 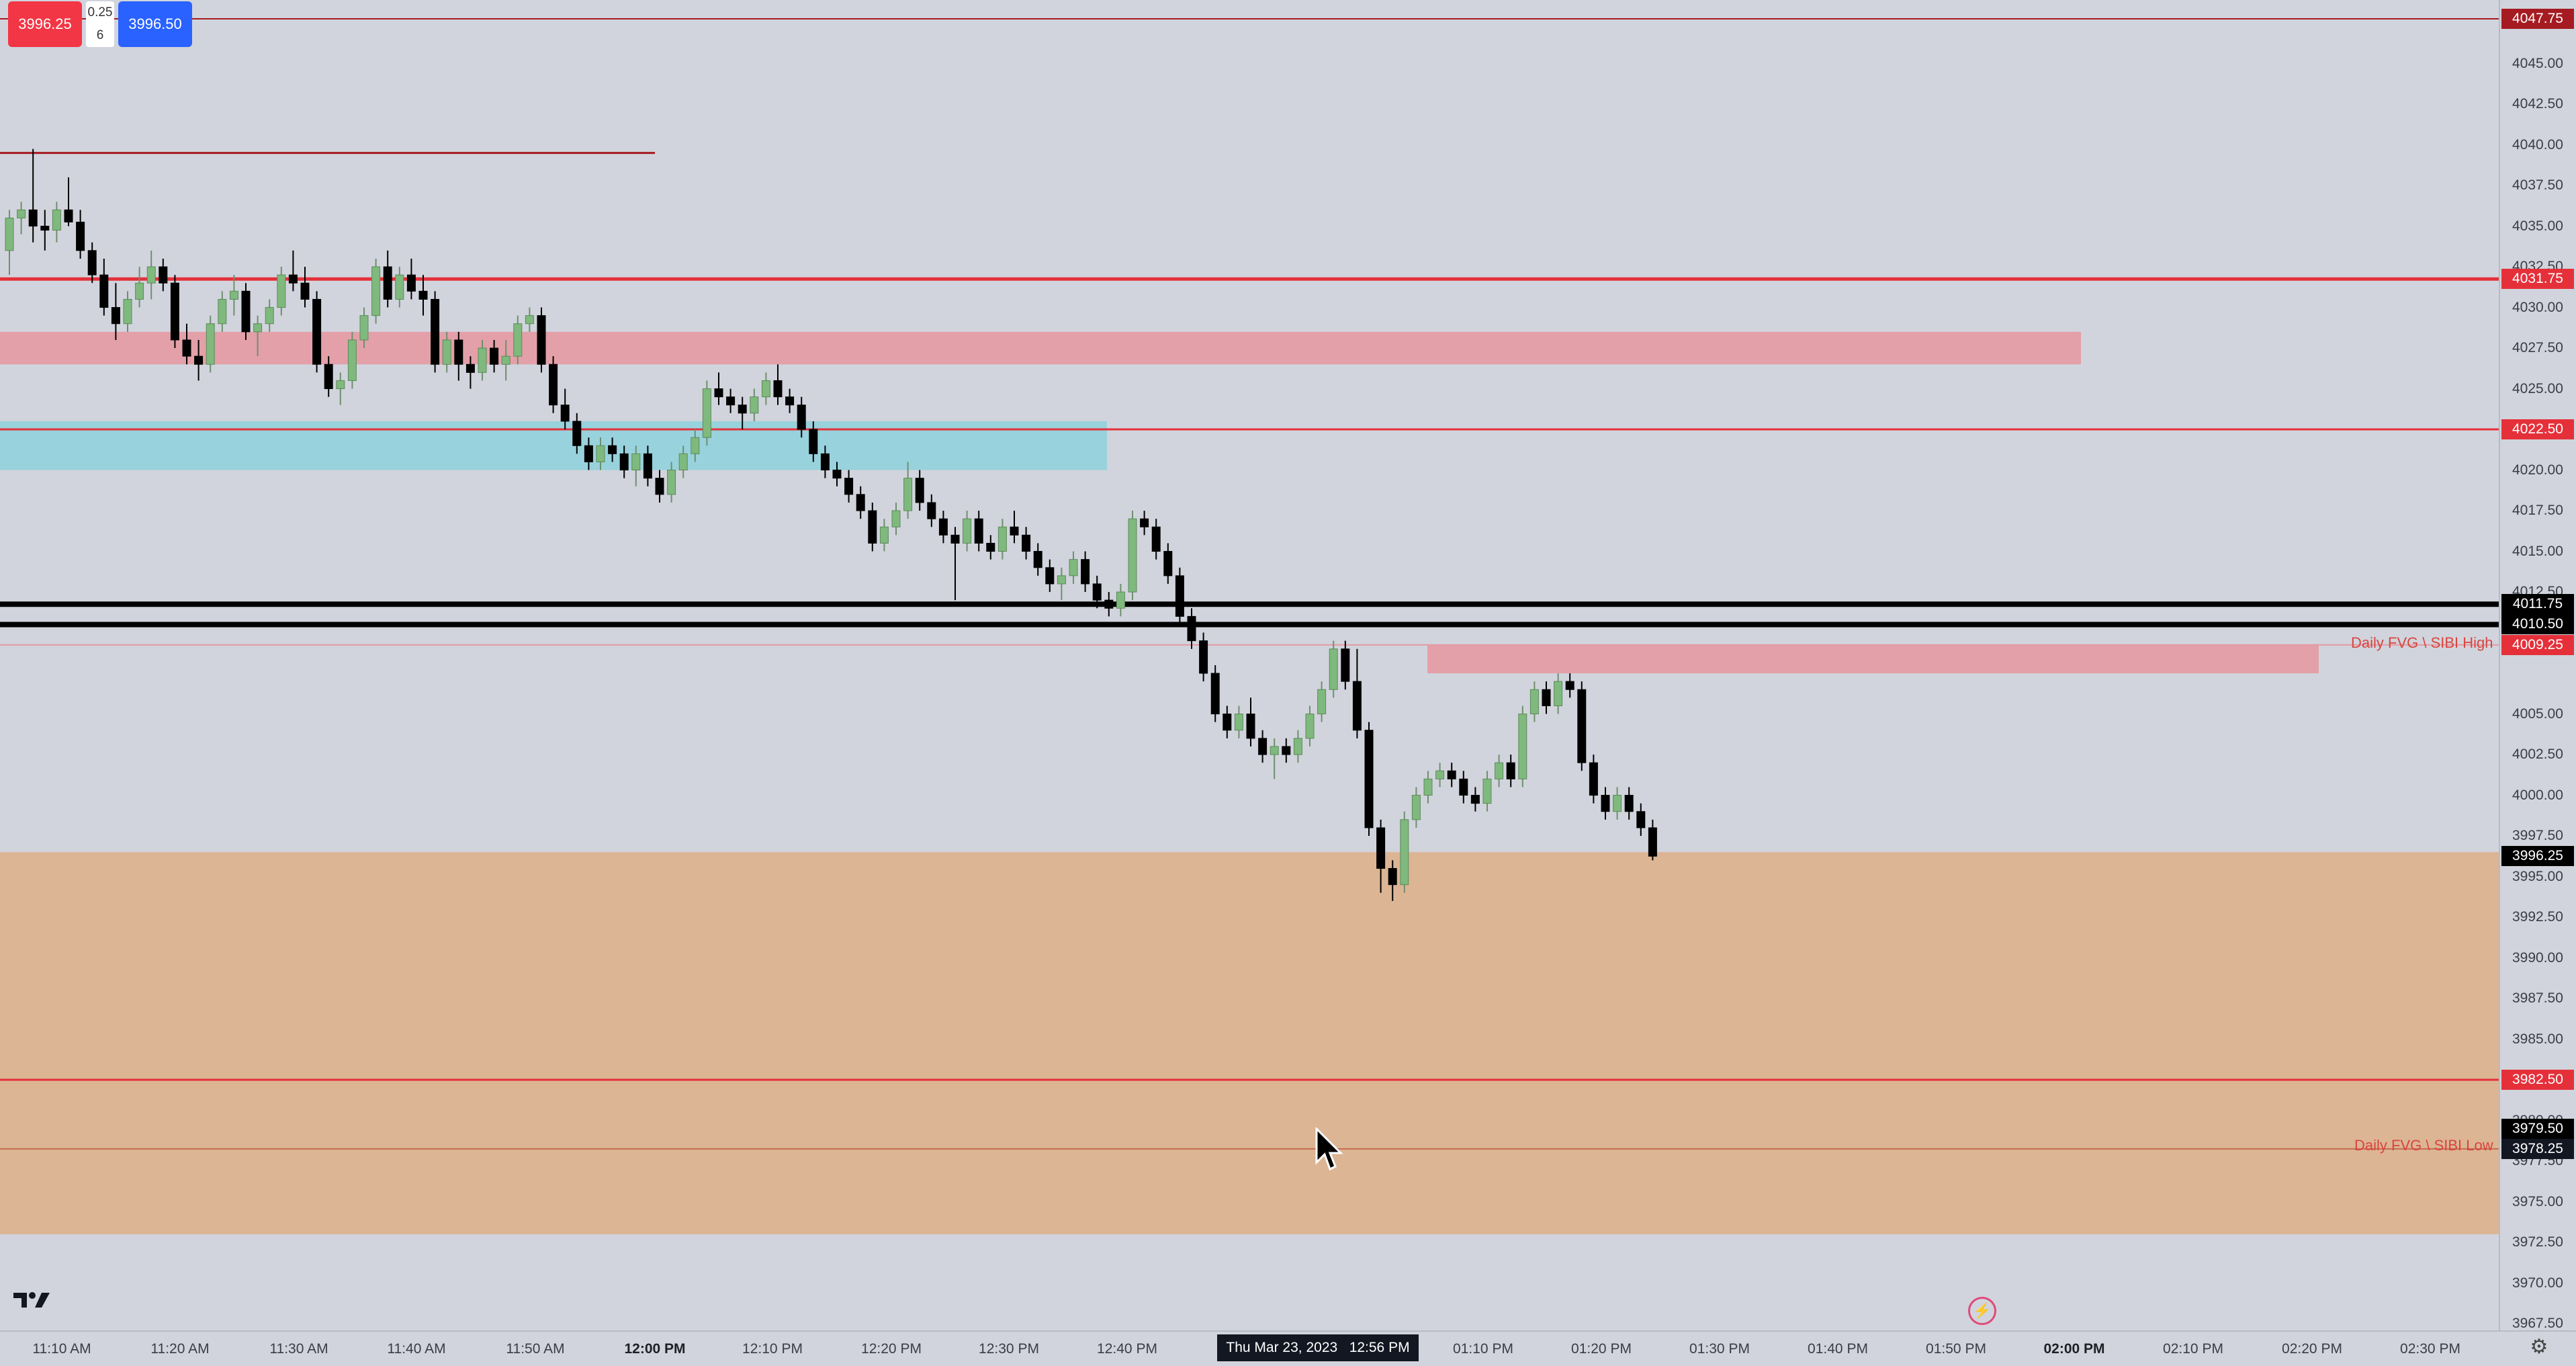 I want to click on crosshair-clock: 12:56 PM, so click(x=1380, y=1347).